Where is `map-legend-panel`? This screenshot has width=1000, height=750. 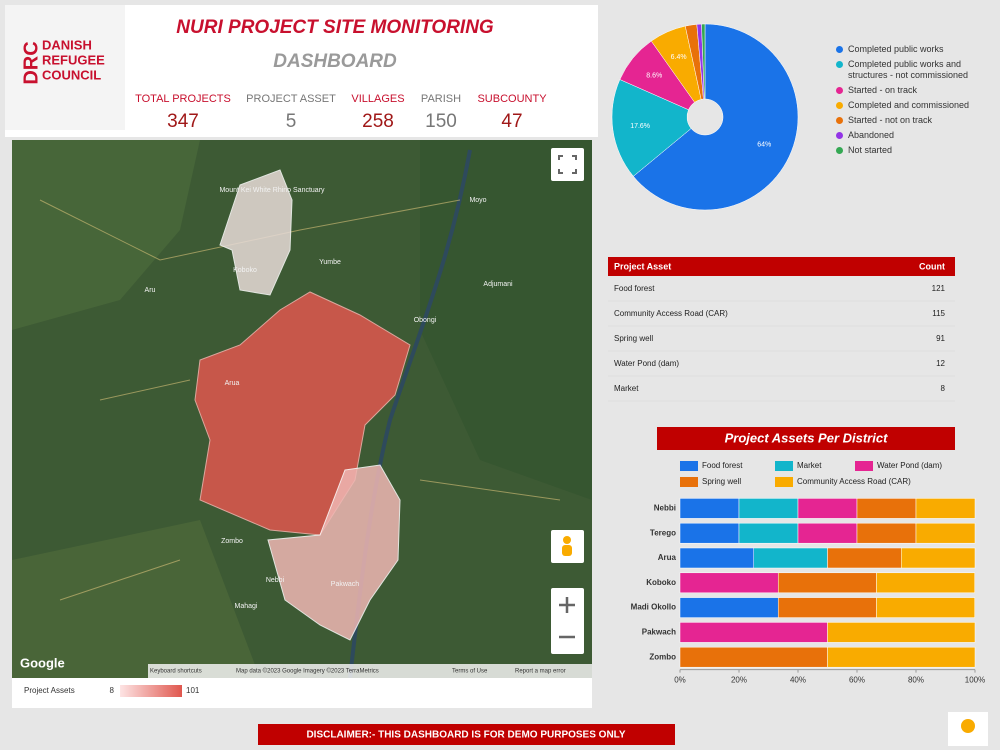 map-legend-panel is located at coordinates (302, 693).